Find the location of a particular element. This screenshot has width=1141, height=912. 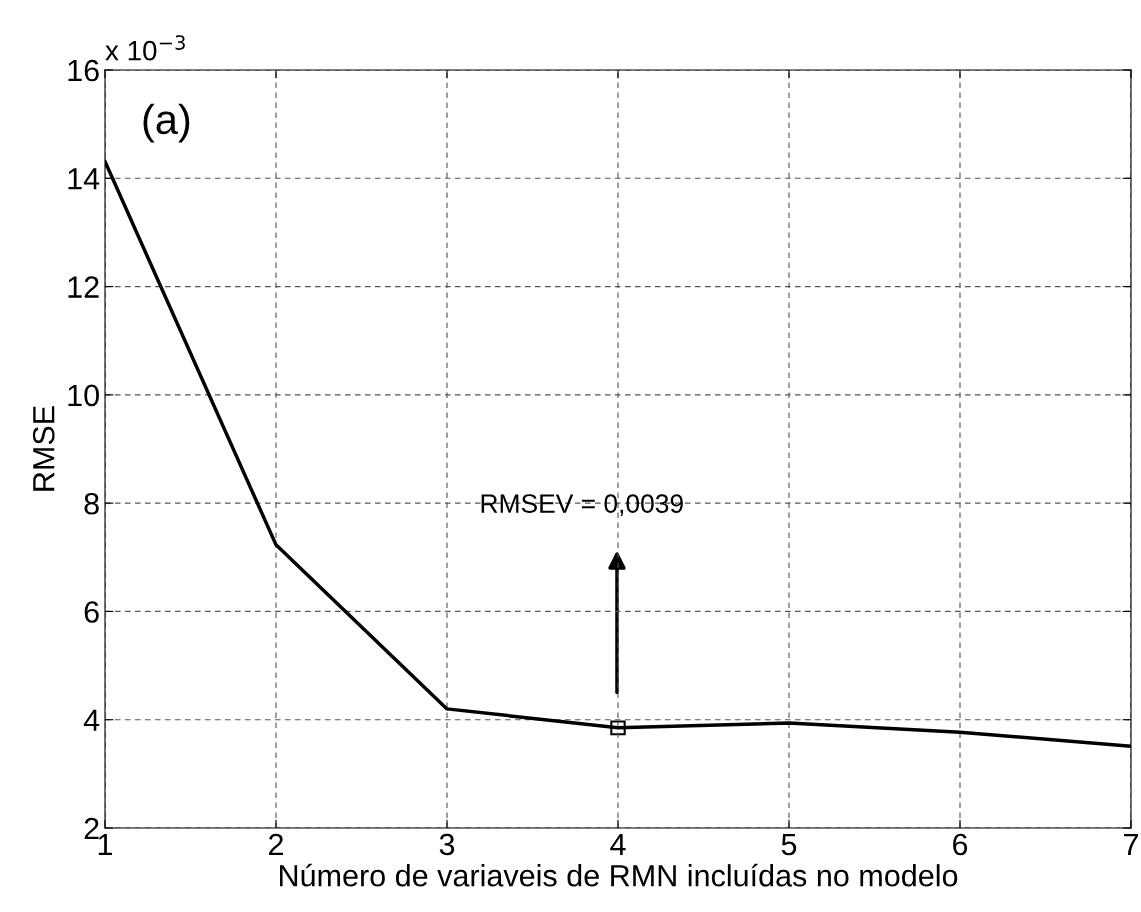

y-tick-label: 12 is located at coordinates (83, 287).